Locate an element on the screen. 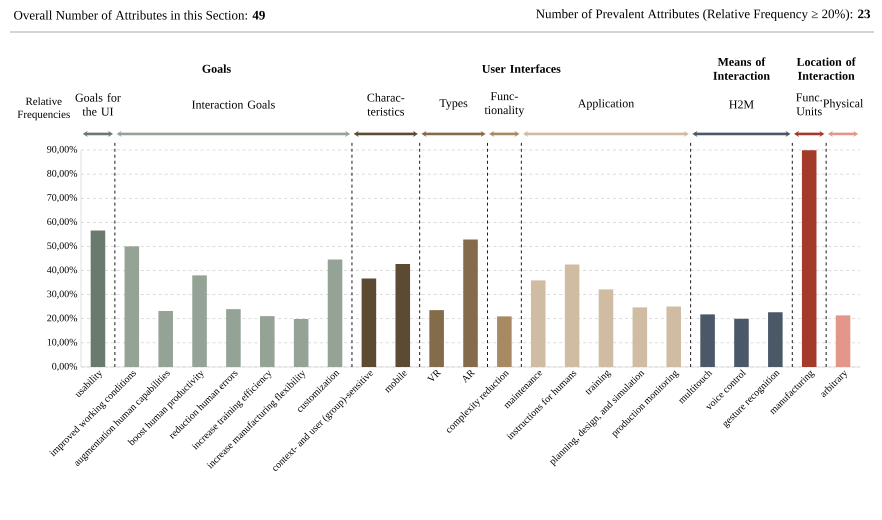 The height and width of the screenshot is (520, 882). text: Charac- teristics is located at coordinates (385, 104).